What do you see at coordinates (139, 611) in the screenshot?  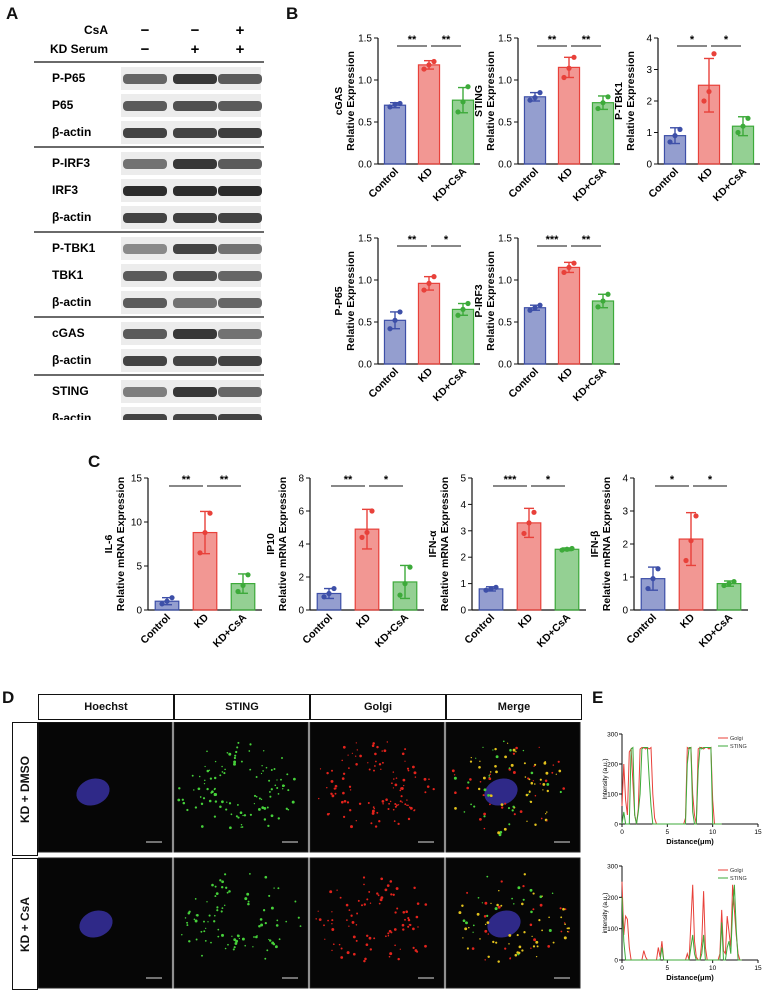 I see `y-tick-label: 0` at bounding box center [139, 611].